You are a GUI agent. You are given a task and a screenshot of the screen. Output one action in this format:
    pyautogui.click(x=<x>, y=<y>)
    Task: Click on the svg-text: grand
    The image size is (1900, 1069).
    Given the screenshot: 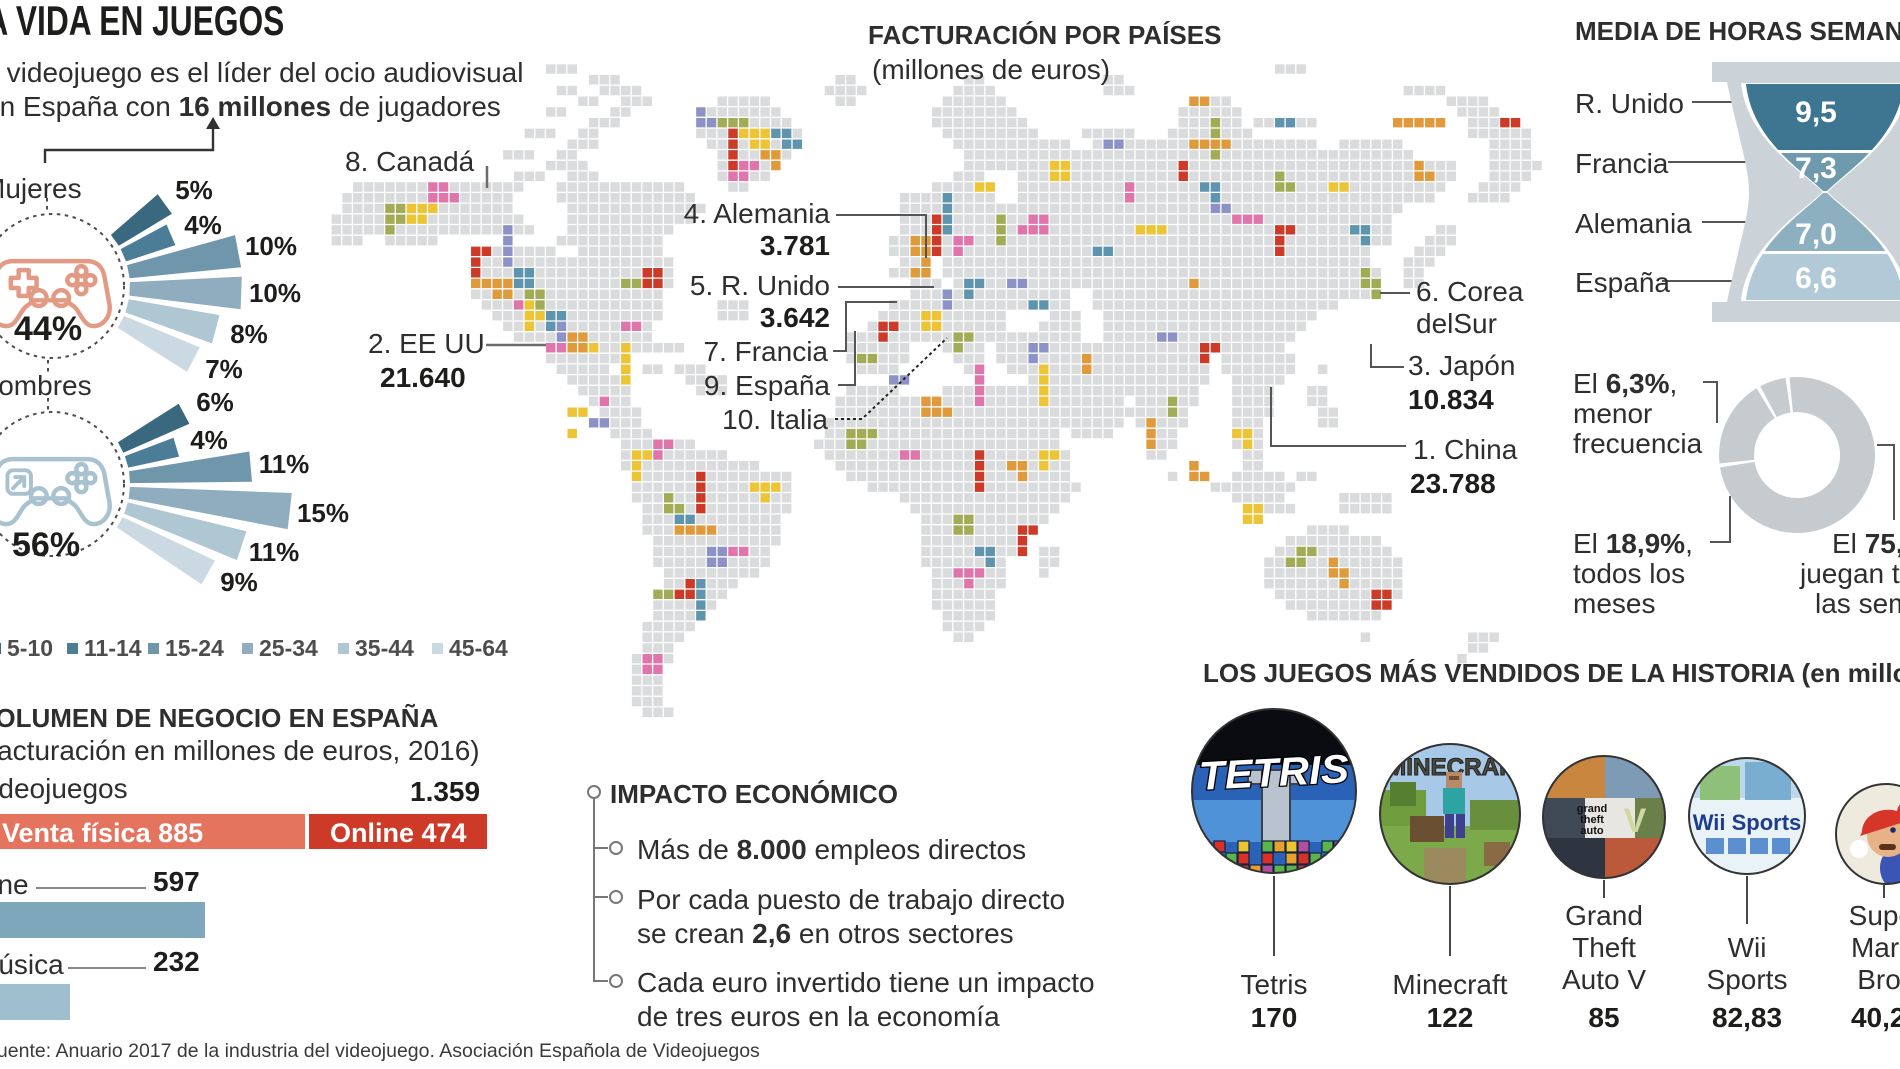 What is the action you would take?
    pyautogui.click(x=1592, y=809)
    